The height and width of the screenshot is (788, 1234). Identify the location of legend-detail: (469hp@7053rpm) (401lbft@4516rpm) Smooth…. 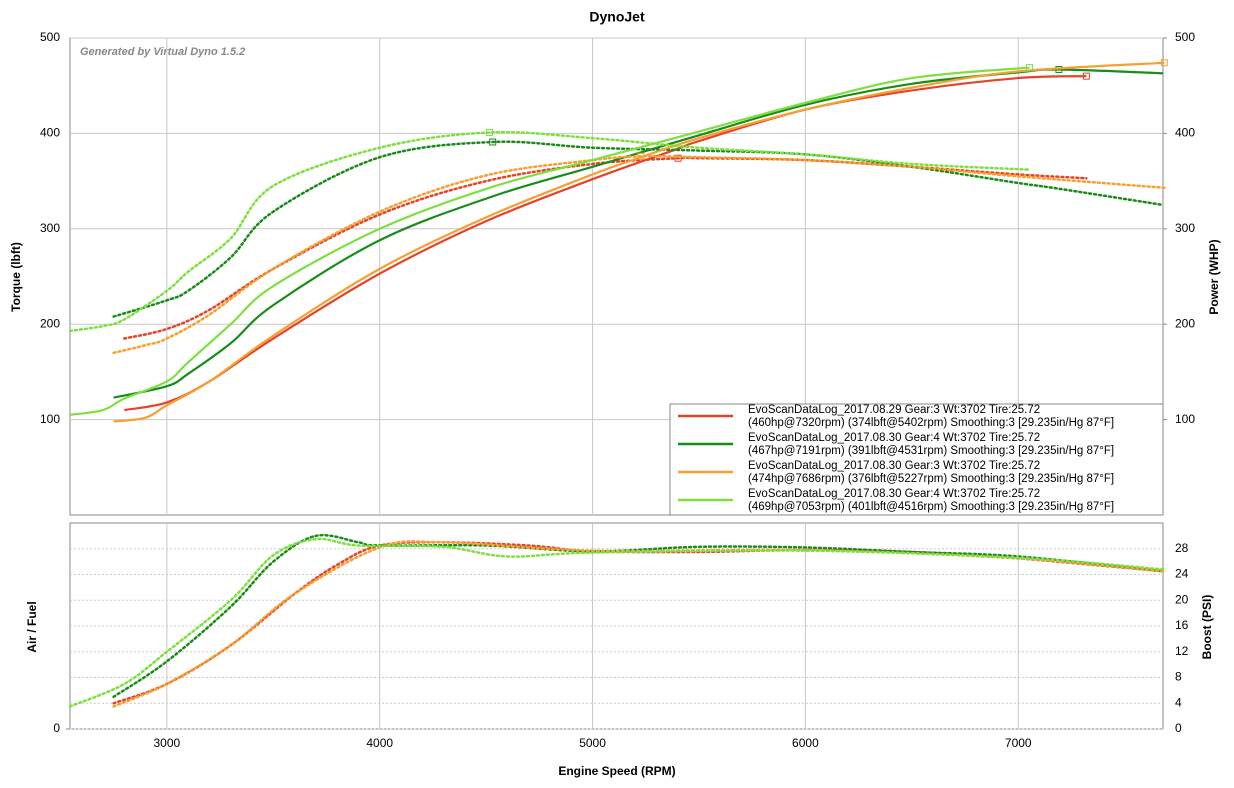
(931, 507).